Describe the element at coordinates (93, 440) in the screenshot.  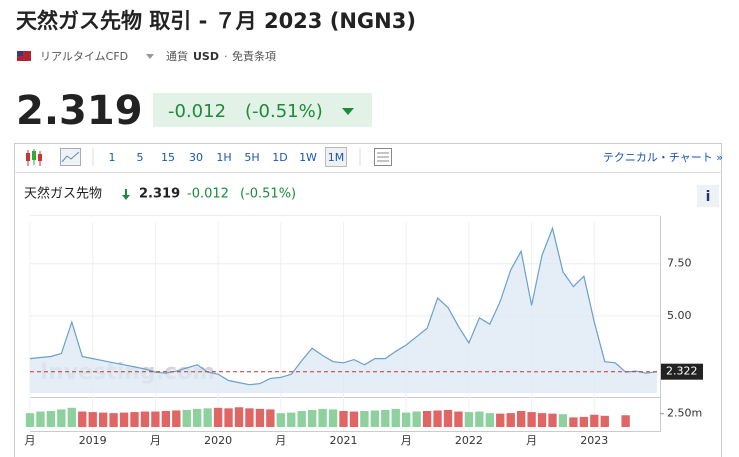
I see `x-tick-label: 2019` at that location.